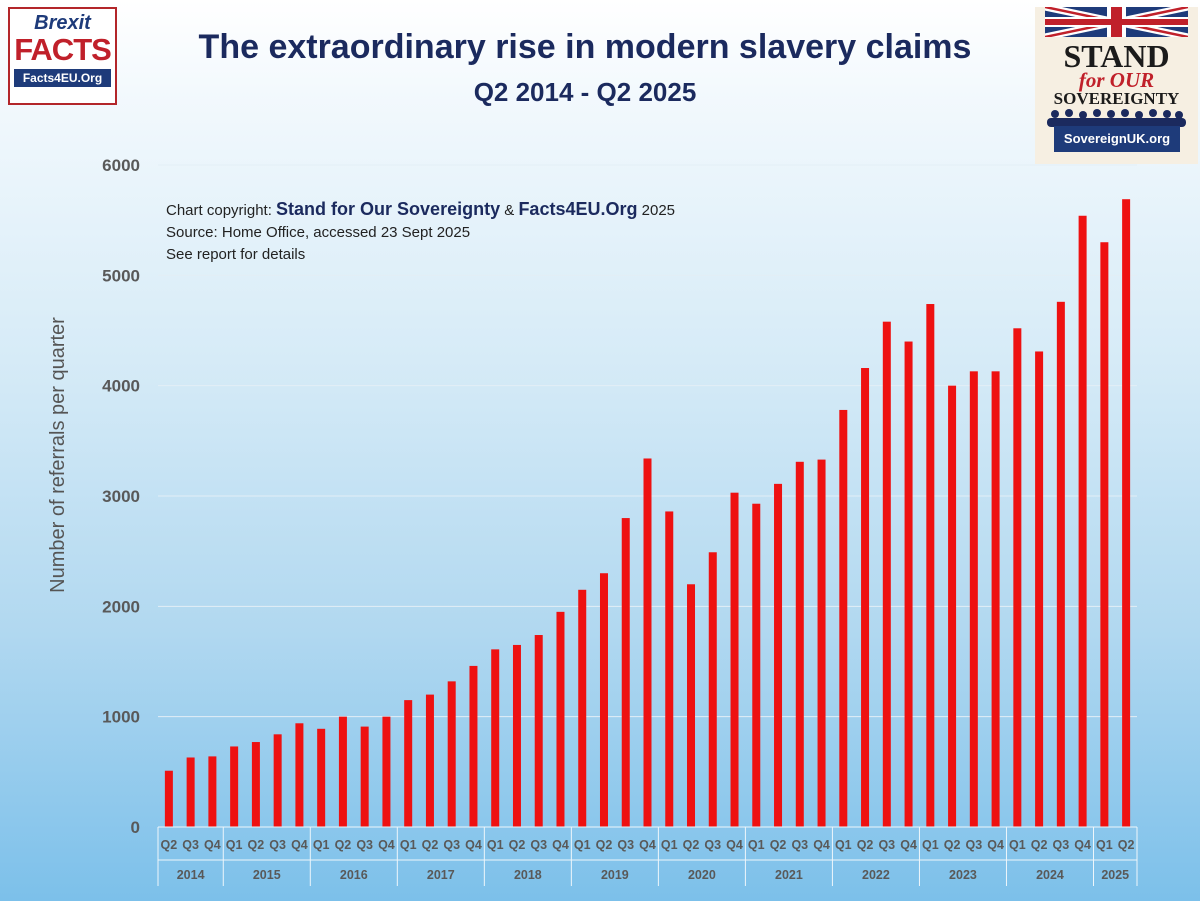 This screenshot has width=1200, height=901. What do you see at coordinates (1115, 875) in the screenshot?
I see `year-label: 2025` at bounding box center [1115, 875].